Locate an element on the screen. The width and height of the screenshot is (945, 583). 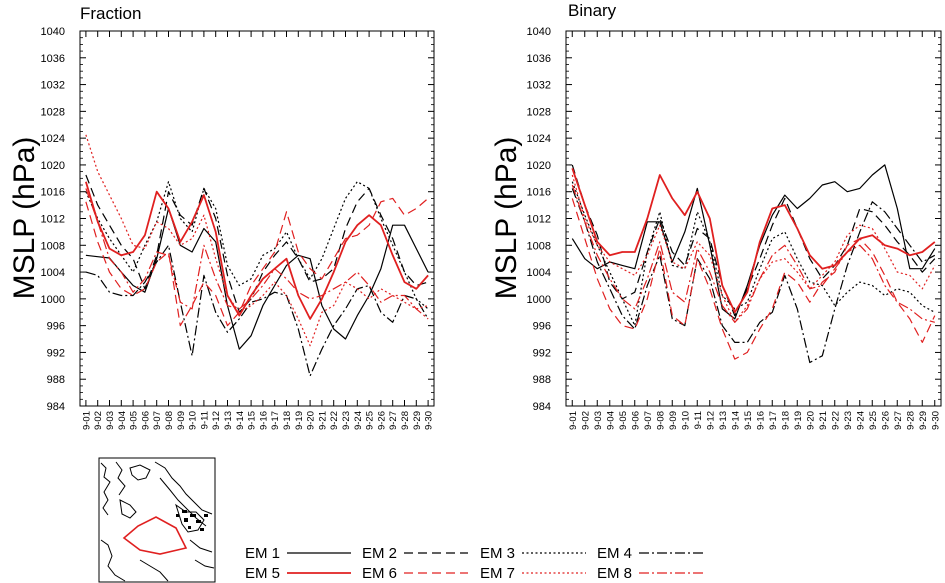
legend-label: EM 5 is located at coordinates (262, 573).